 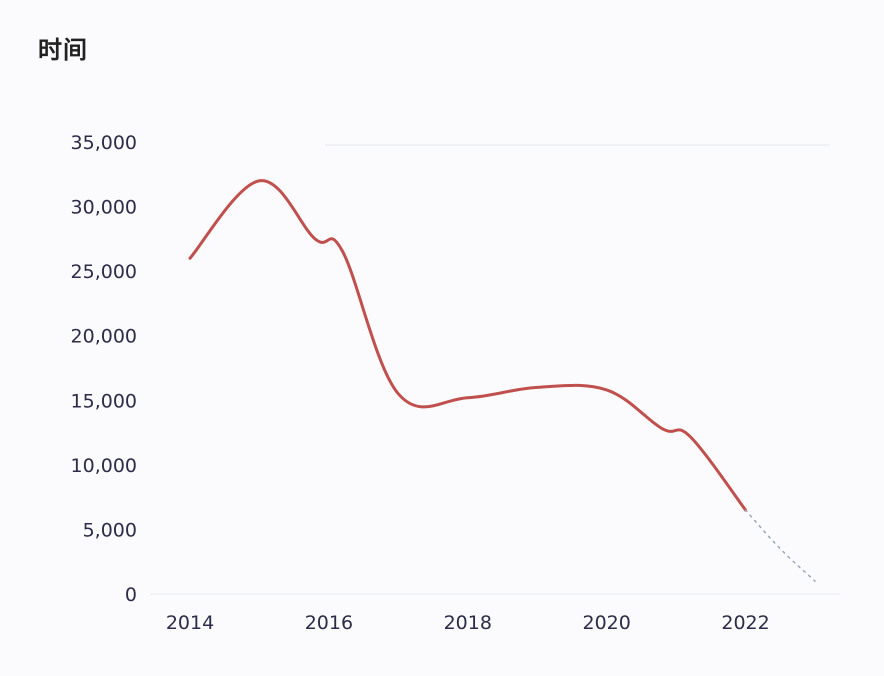 What do you see at coordinates (468, 623) in the screenshot?
I see `x-tick-label: 2018` at bounding box center [468, 623].